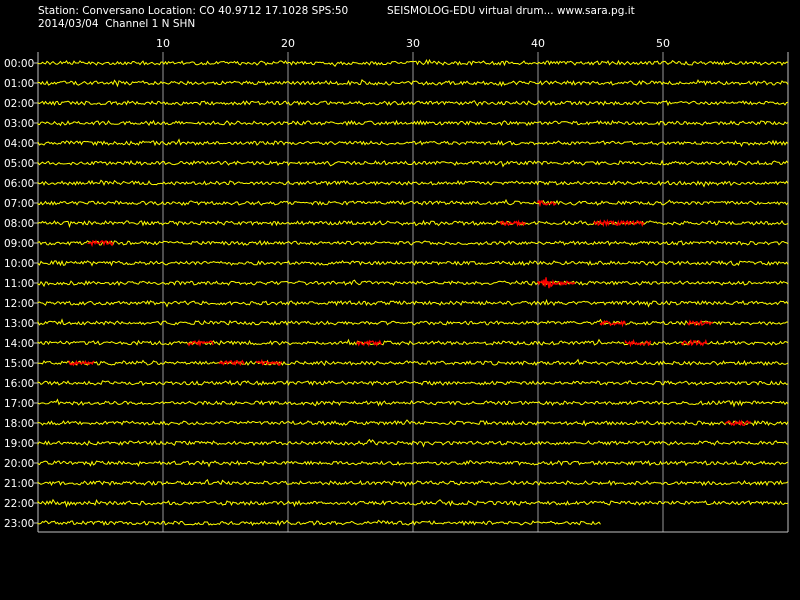 Image resolution: width=800 pixels, height=600 pixels. I want to click on x-tick-label: 20, so click(288, 43).